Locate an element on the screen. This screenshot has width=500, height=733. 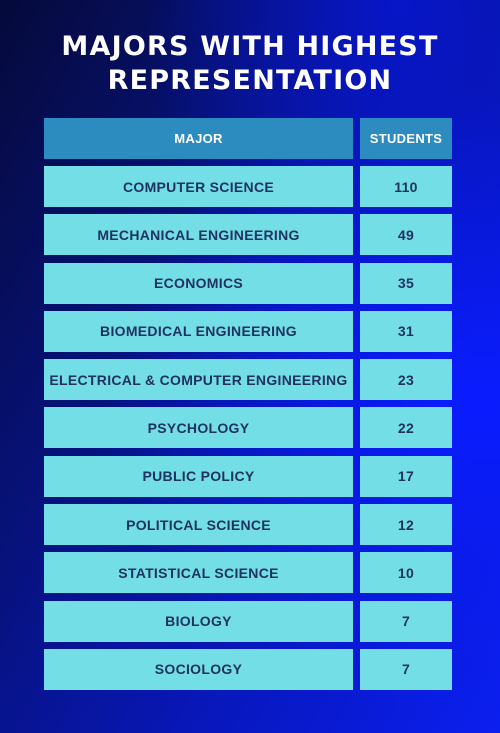
major-cell: BIOLOGY is located at coordinates (198, 621).